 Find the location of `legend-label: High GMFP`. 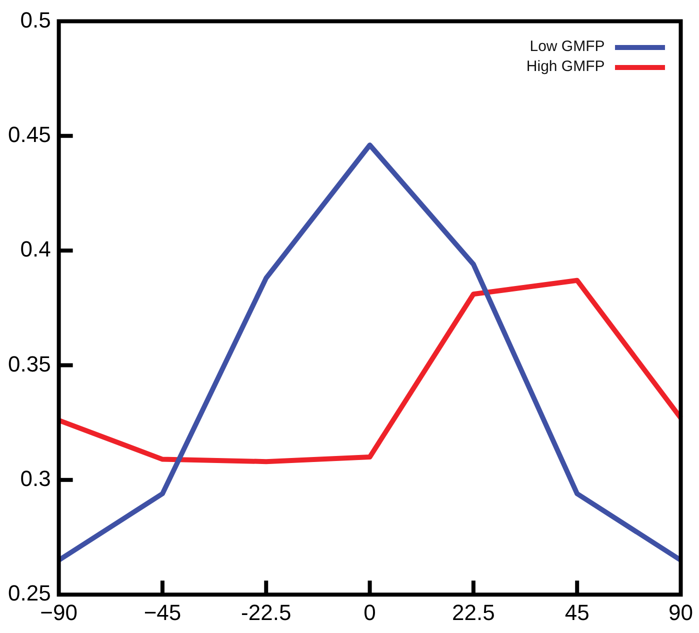

legend-label: High GMFP is located at coordinates (565, 67).